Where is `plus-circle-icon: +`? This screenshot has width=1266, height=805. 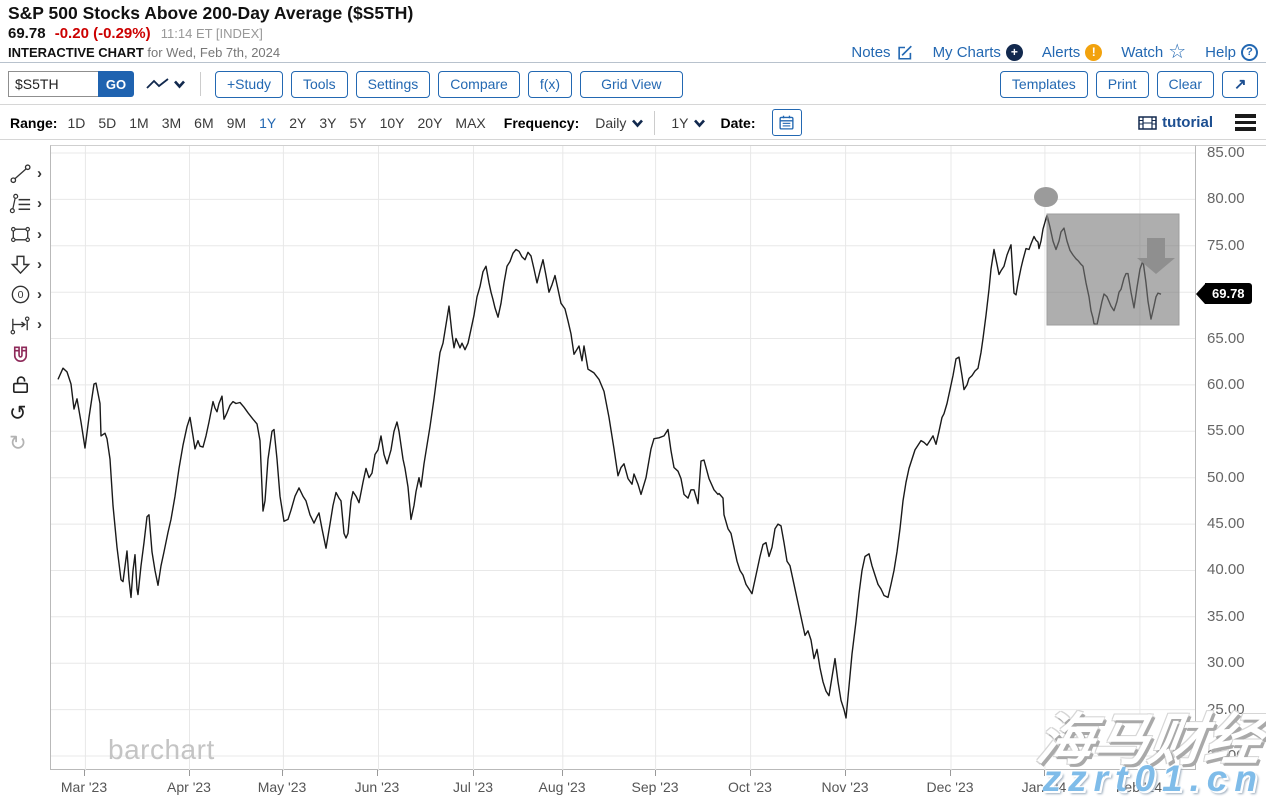
plus-circle-icon: + is located at coordinates (1014, 52).